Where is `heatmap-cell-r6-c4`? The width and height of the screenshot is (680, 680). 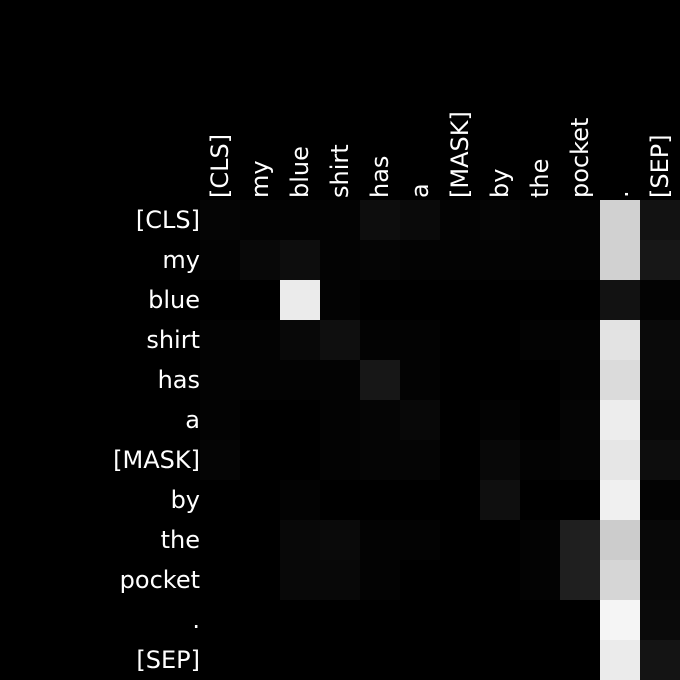
heatmap-cell-r6-c4 is located at coordinates (380, 460).